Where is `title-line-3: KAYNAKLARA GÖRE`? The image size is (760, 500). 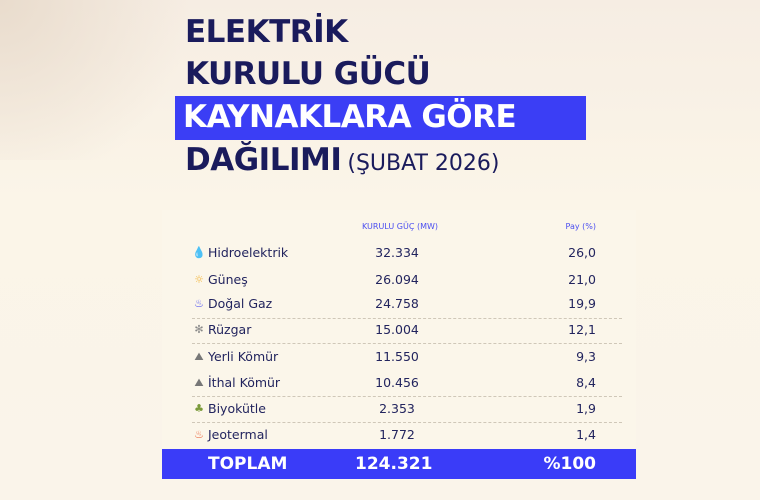 title-line-3: KAYNAKLARA GÖRE is located at coordinates (350, 117).